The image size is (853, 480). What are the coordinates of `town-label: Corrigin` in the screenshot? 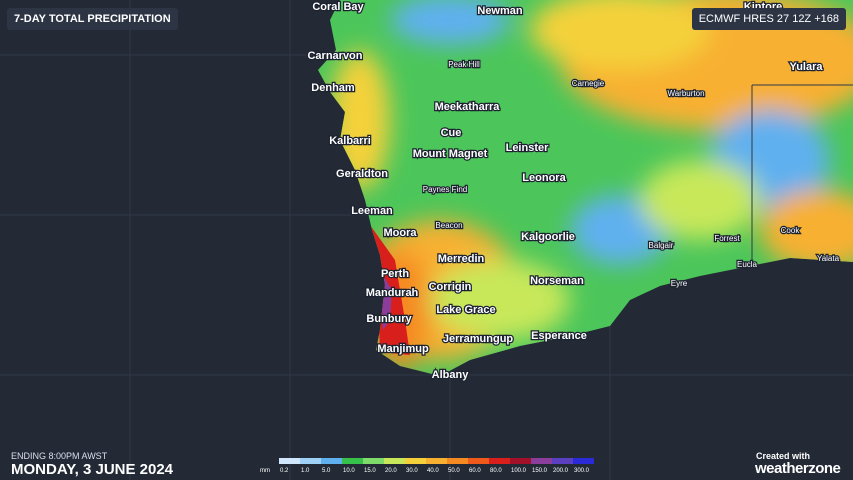 It's located at (450, 287).